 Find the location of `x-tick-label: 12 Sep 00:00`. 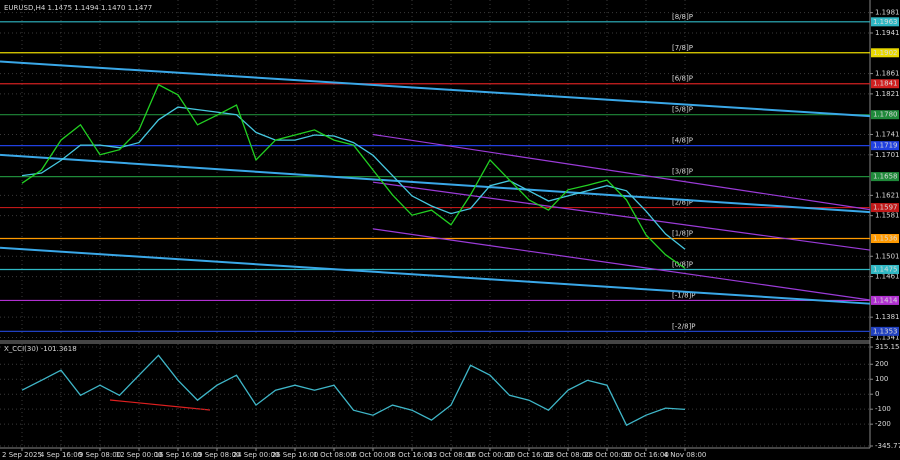

x-tick-label: 12 Sep 00:00 is located at coordinates (139, 455).